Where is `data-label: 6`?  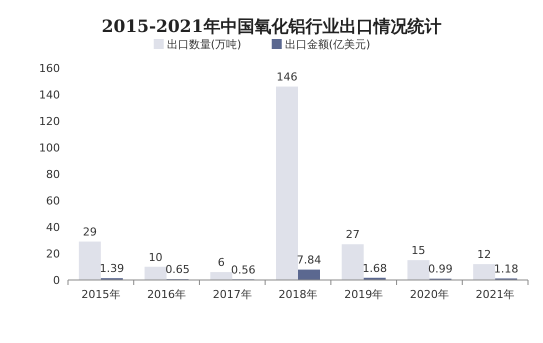
data-label: 6 is located at coordinates (221, 263).